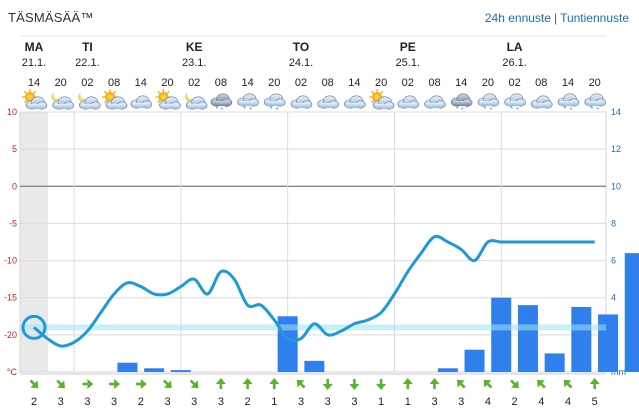  What do you see at coordinates (14, 149) in the screenshot?
I see `temperature-tick: 5` at bounding box center [14, 149].